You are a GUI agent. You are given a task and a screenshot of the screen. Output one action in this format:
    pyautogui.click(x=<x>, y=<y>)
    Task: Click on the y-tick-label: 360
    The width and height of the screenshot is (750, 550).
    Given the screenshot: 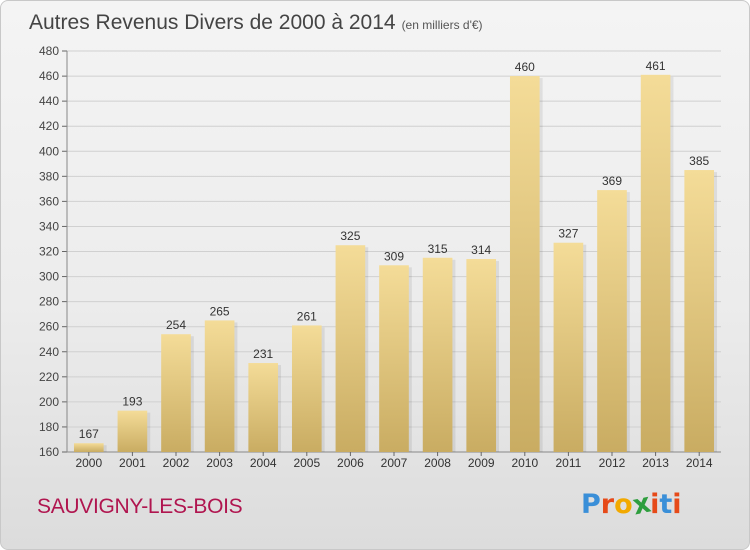 What is the action you would take?
    pyautogui.click(x=49, y=201)
    